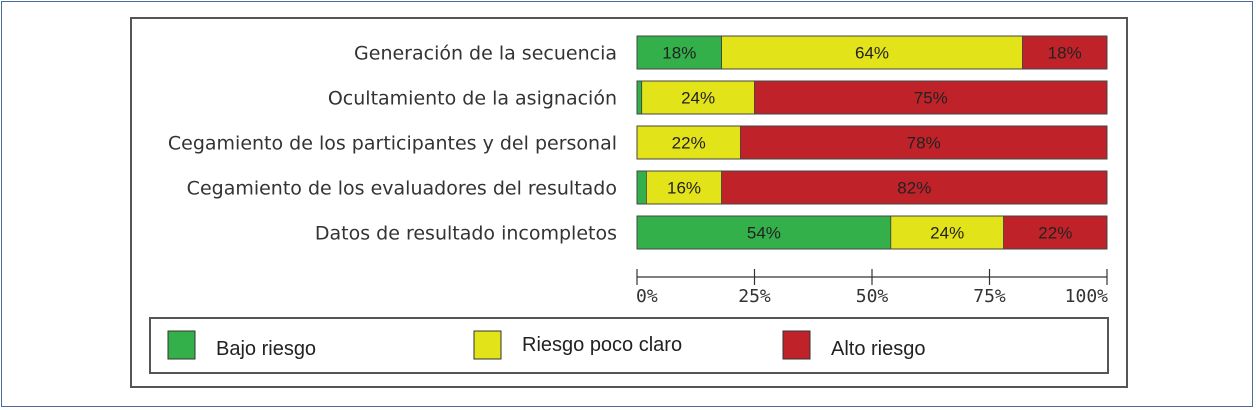 The height and width of the screenshot is (410, 1256). What do you see at coordinates (602, 345) in the screenshot?
I see `legend-label: Riesgo poco claro` at bounding box center [602, 345].